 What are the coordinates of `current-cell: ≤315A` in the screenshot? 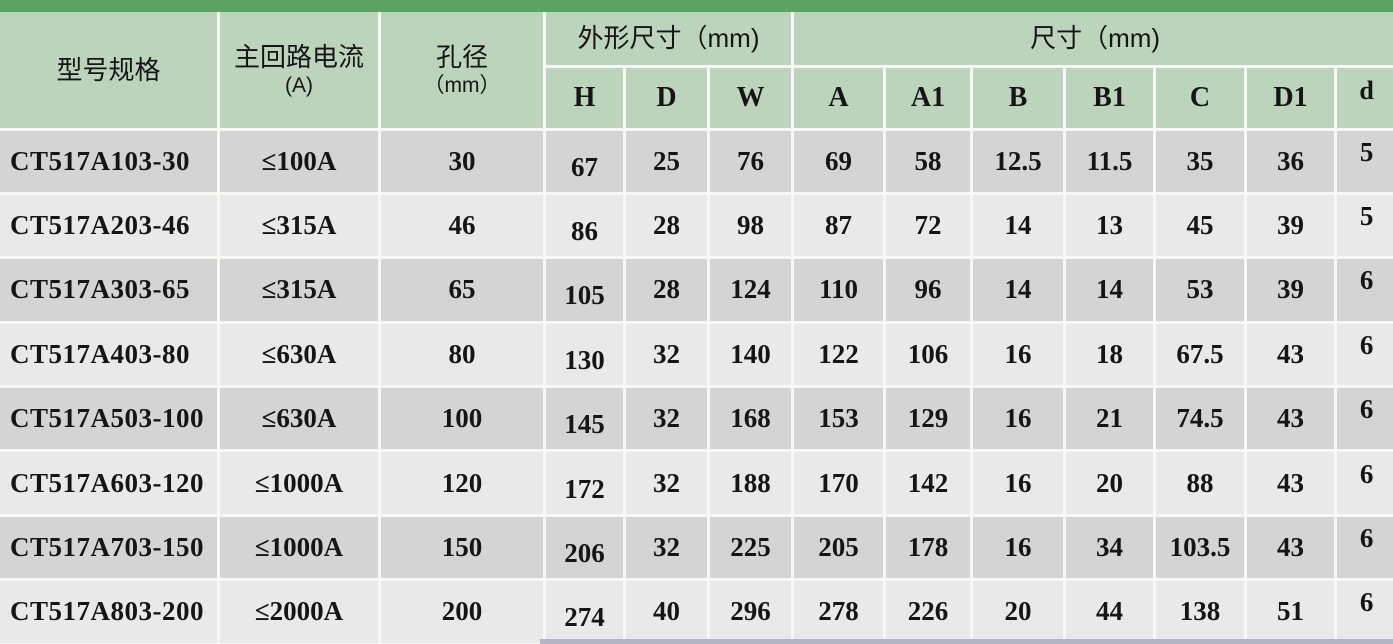 It's located at (299, 225).